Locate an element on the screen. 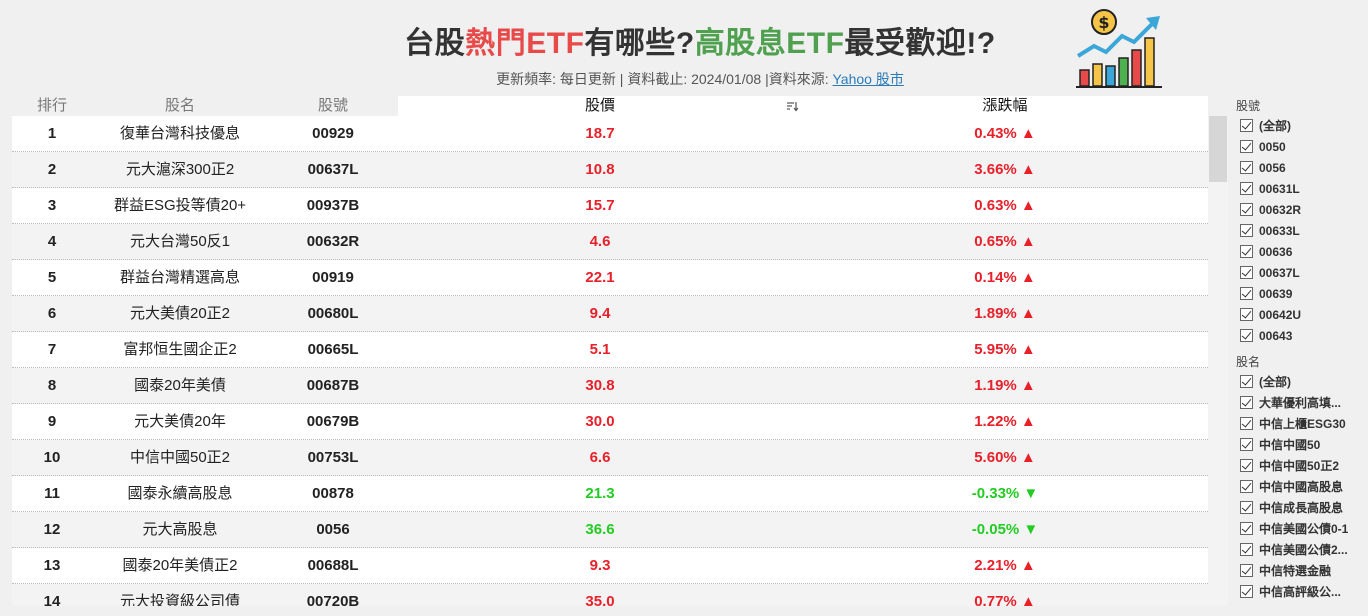 The image size is (1368, 616). table-row: 12 元大高股息 0056 36.6 -0.05% ▼ is located at coordinates (610, 530).